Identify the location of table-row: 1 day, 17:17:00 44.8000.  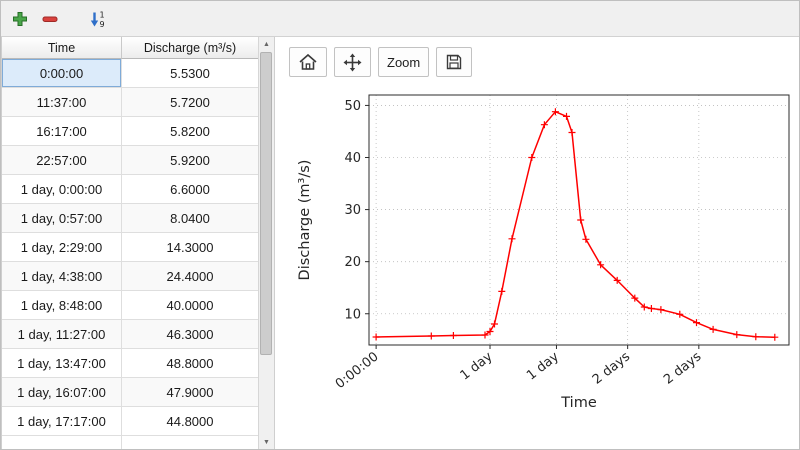
(130, 421).